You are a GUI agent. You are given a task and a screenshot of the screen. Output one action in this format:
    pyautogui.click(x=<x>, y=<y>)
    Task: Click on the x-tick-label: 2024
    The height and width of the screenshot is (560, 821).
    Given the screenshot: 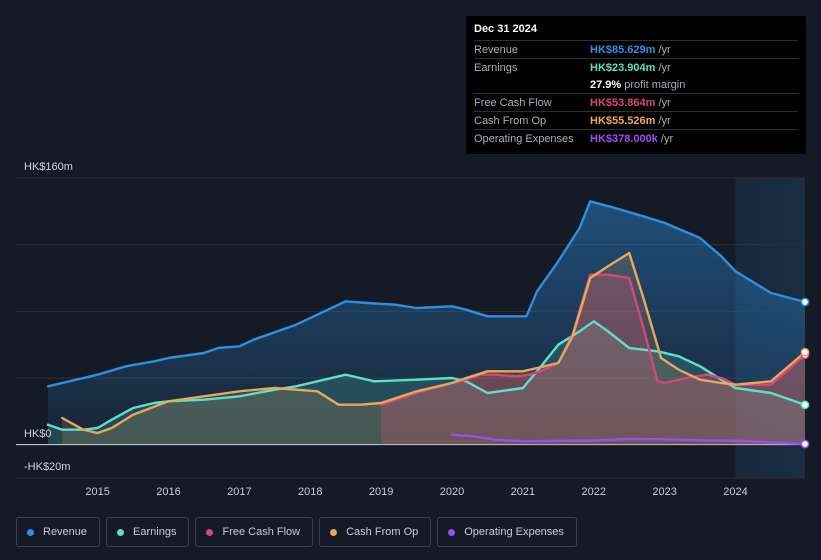 What is the action you would take?
    pyautogui.click(x=735, y=492)
    